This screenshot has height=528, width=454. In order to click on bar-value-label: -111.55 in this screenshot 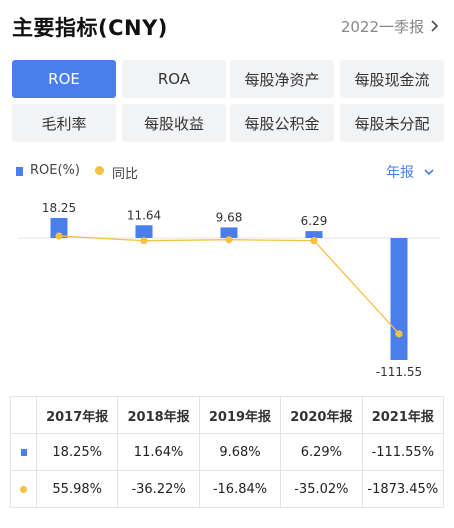, I will do `click(399, 372)`.